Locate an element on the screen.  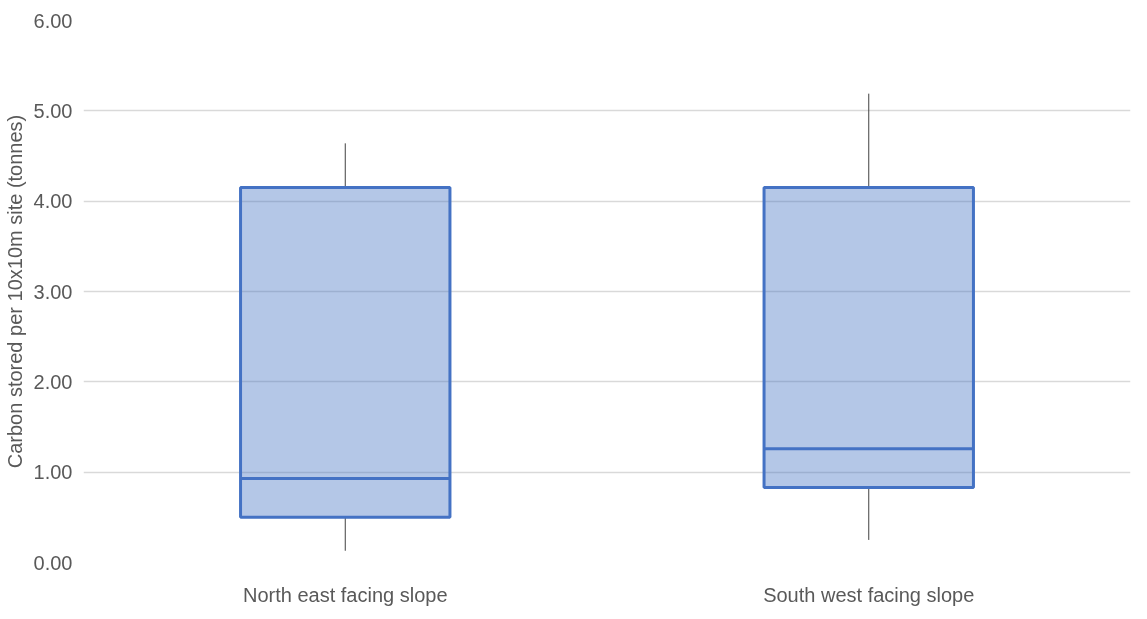
y-tick-label: 1.00 is located at coordinates (53, 472).